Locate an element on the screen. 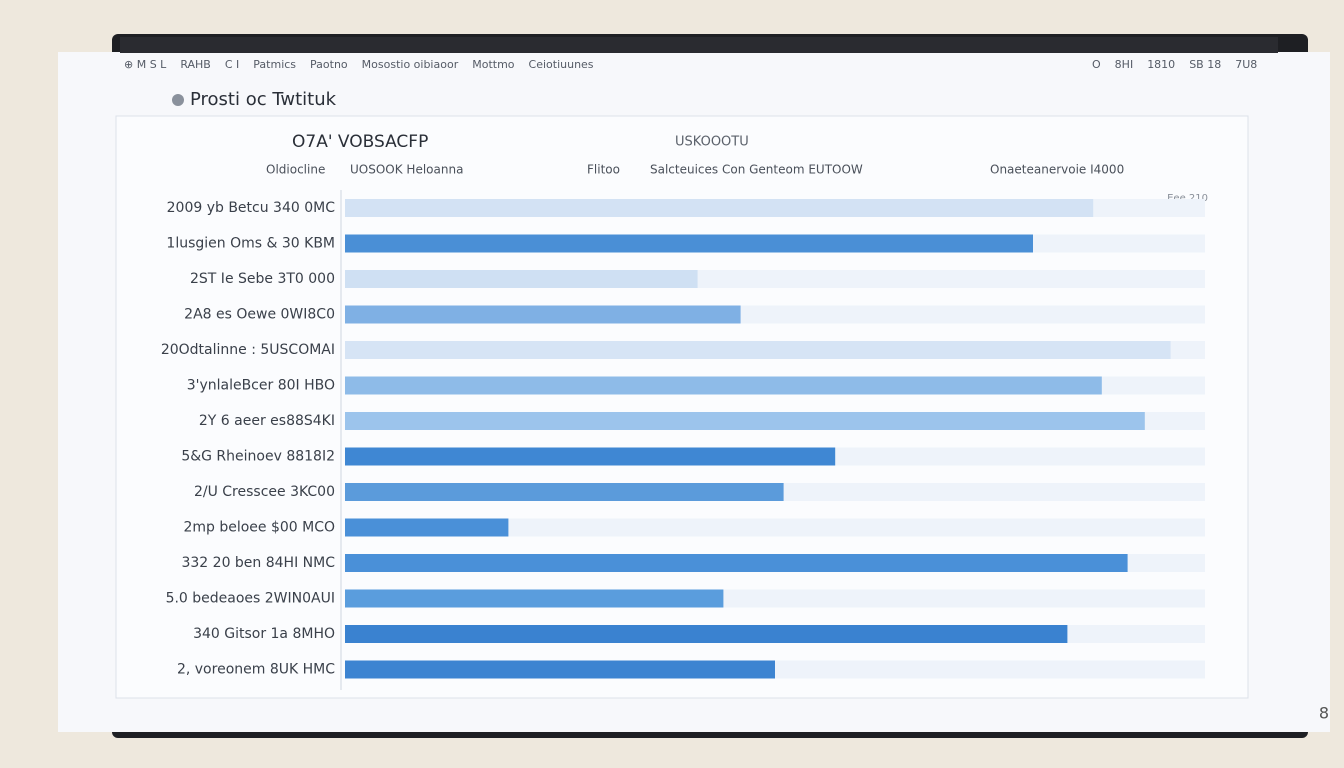  menu-item: ⊕ M S L is located at coordinates (145, 64).